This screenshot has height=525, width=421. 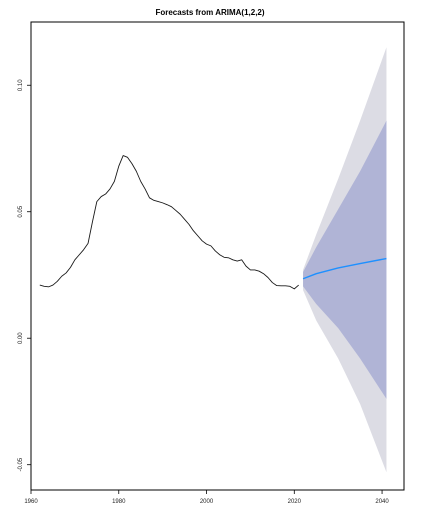 I want to click on y-tick-label: -0.05, so click(x=21, y=464).